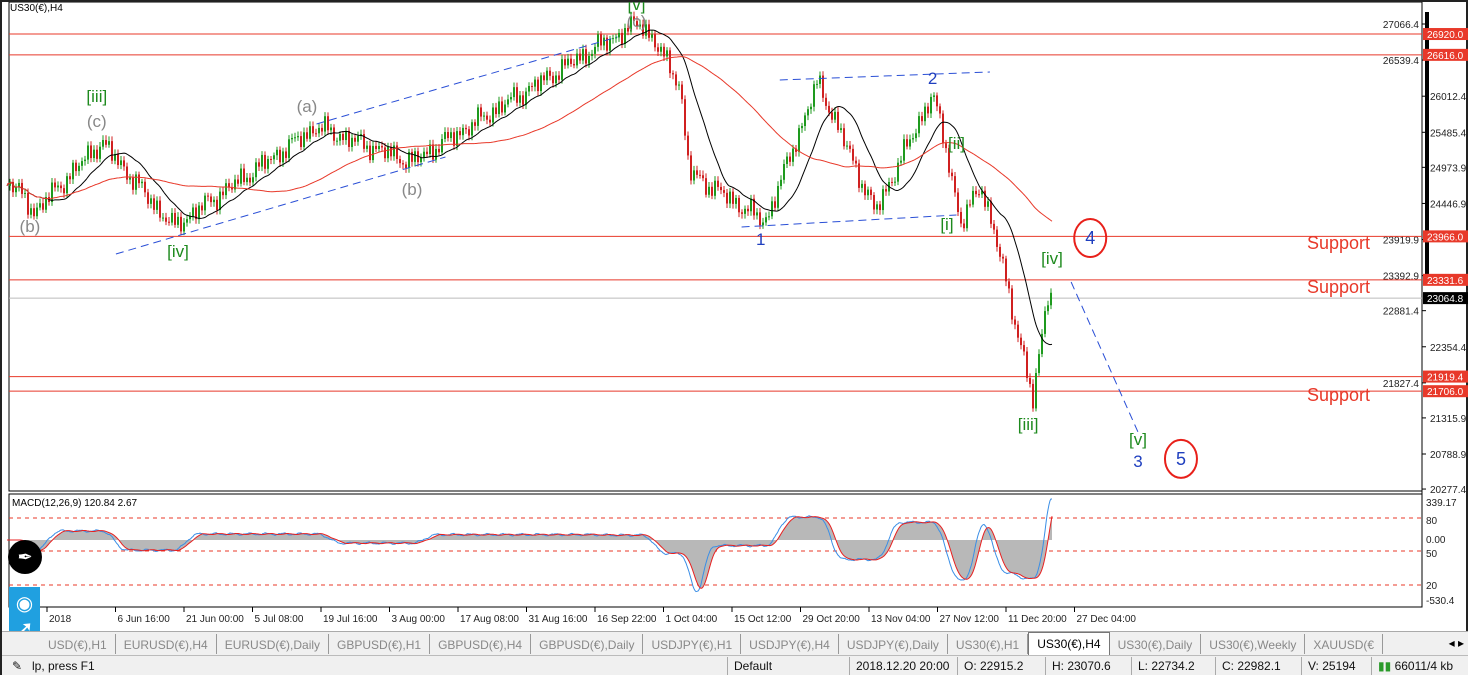  Describe the element at coordinates (1401, 277) in the screenshot. I see `y-tick-label: 23392.9` at that location.